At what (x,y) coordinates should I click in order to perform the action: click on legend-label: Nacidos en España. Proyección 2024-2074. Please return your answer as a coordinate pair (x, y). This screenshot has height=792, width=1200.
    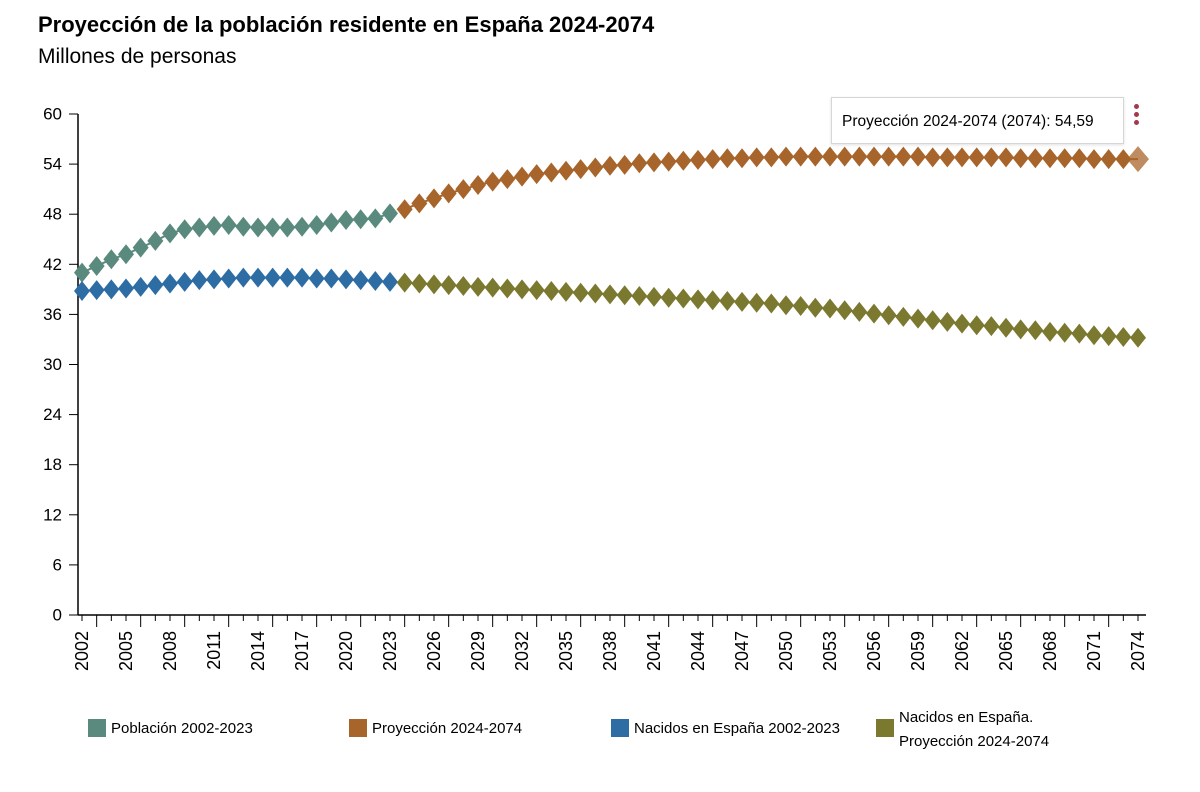
    Looking at the image, I should click on (974, 729).